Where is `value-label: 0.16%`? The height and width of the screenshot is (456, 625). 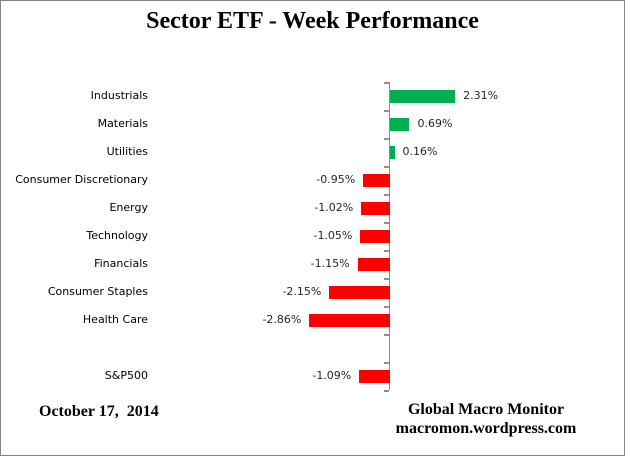
value-label: 0.16% is located at coordinates (420, 151).